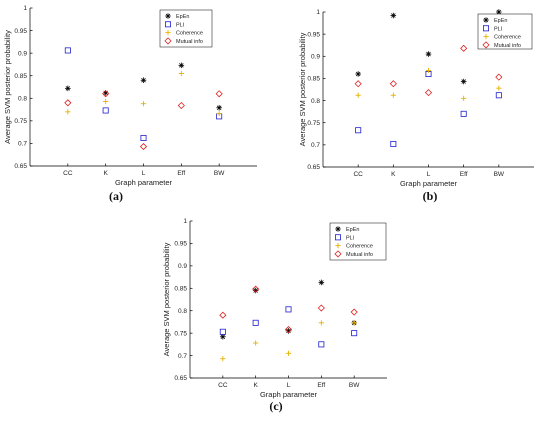 This screenshot has height=423, width=550. I want to click on y-tick-label: 0.65, so click(20, 166).